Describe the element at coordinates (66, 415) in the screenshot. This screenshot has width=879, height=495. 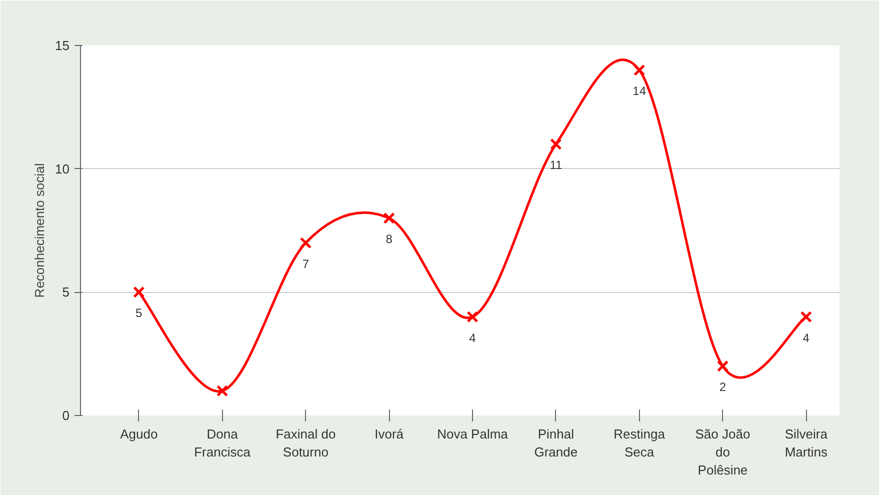
I see `y-tick-label: 0` at that location.